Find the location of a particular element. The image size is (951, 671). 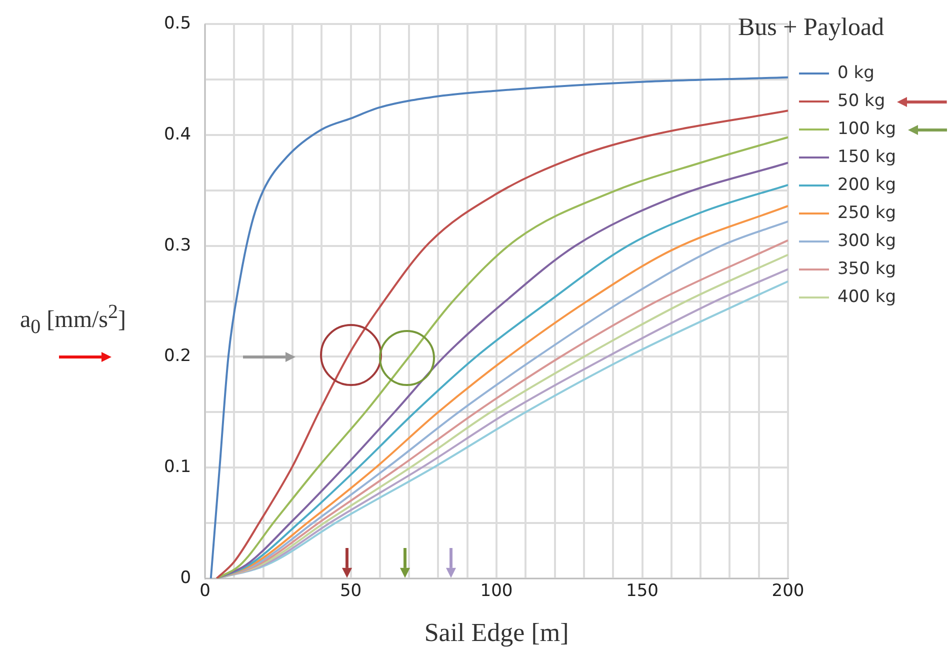

y-tick-label: 0.4 is located at coordinates (178, 134).